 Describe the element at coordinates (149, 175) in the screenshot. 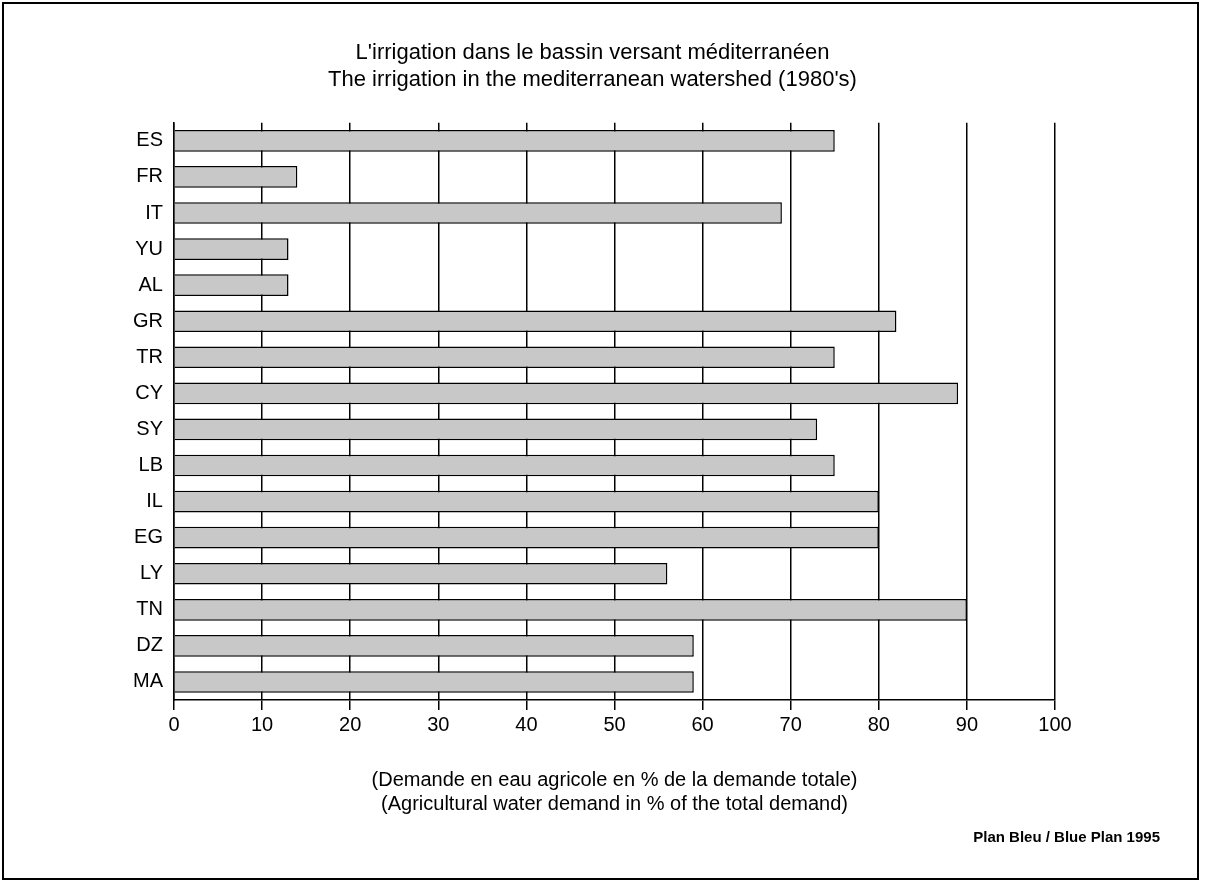

I see `y-tick-label: FR` at that location.